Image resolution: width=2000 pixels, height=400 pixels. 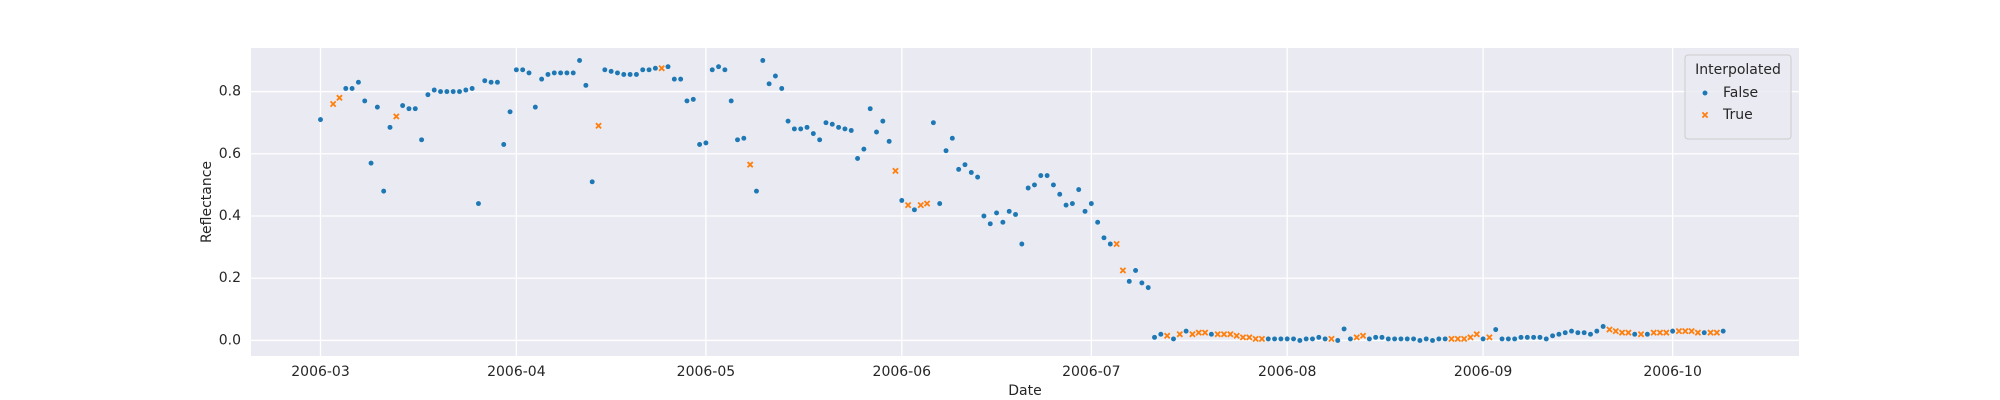 I want to click on y-tick-label: 0.2, so click(x=230, y=278).